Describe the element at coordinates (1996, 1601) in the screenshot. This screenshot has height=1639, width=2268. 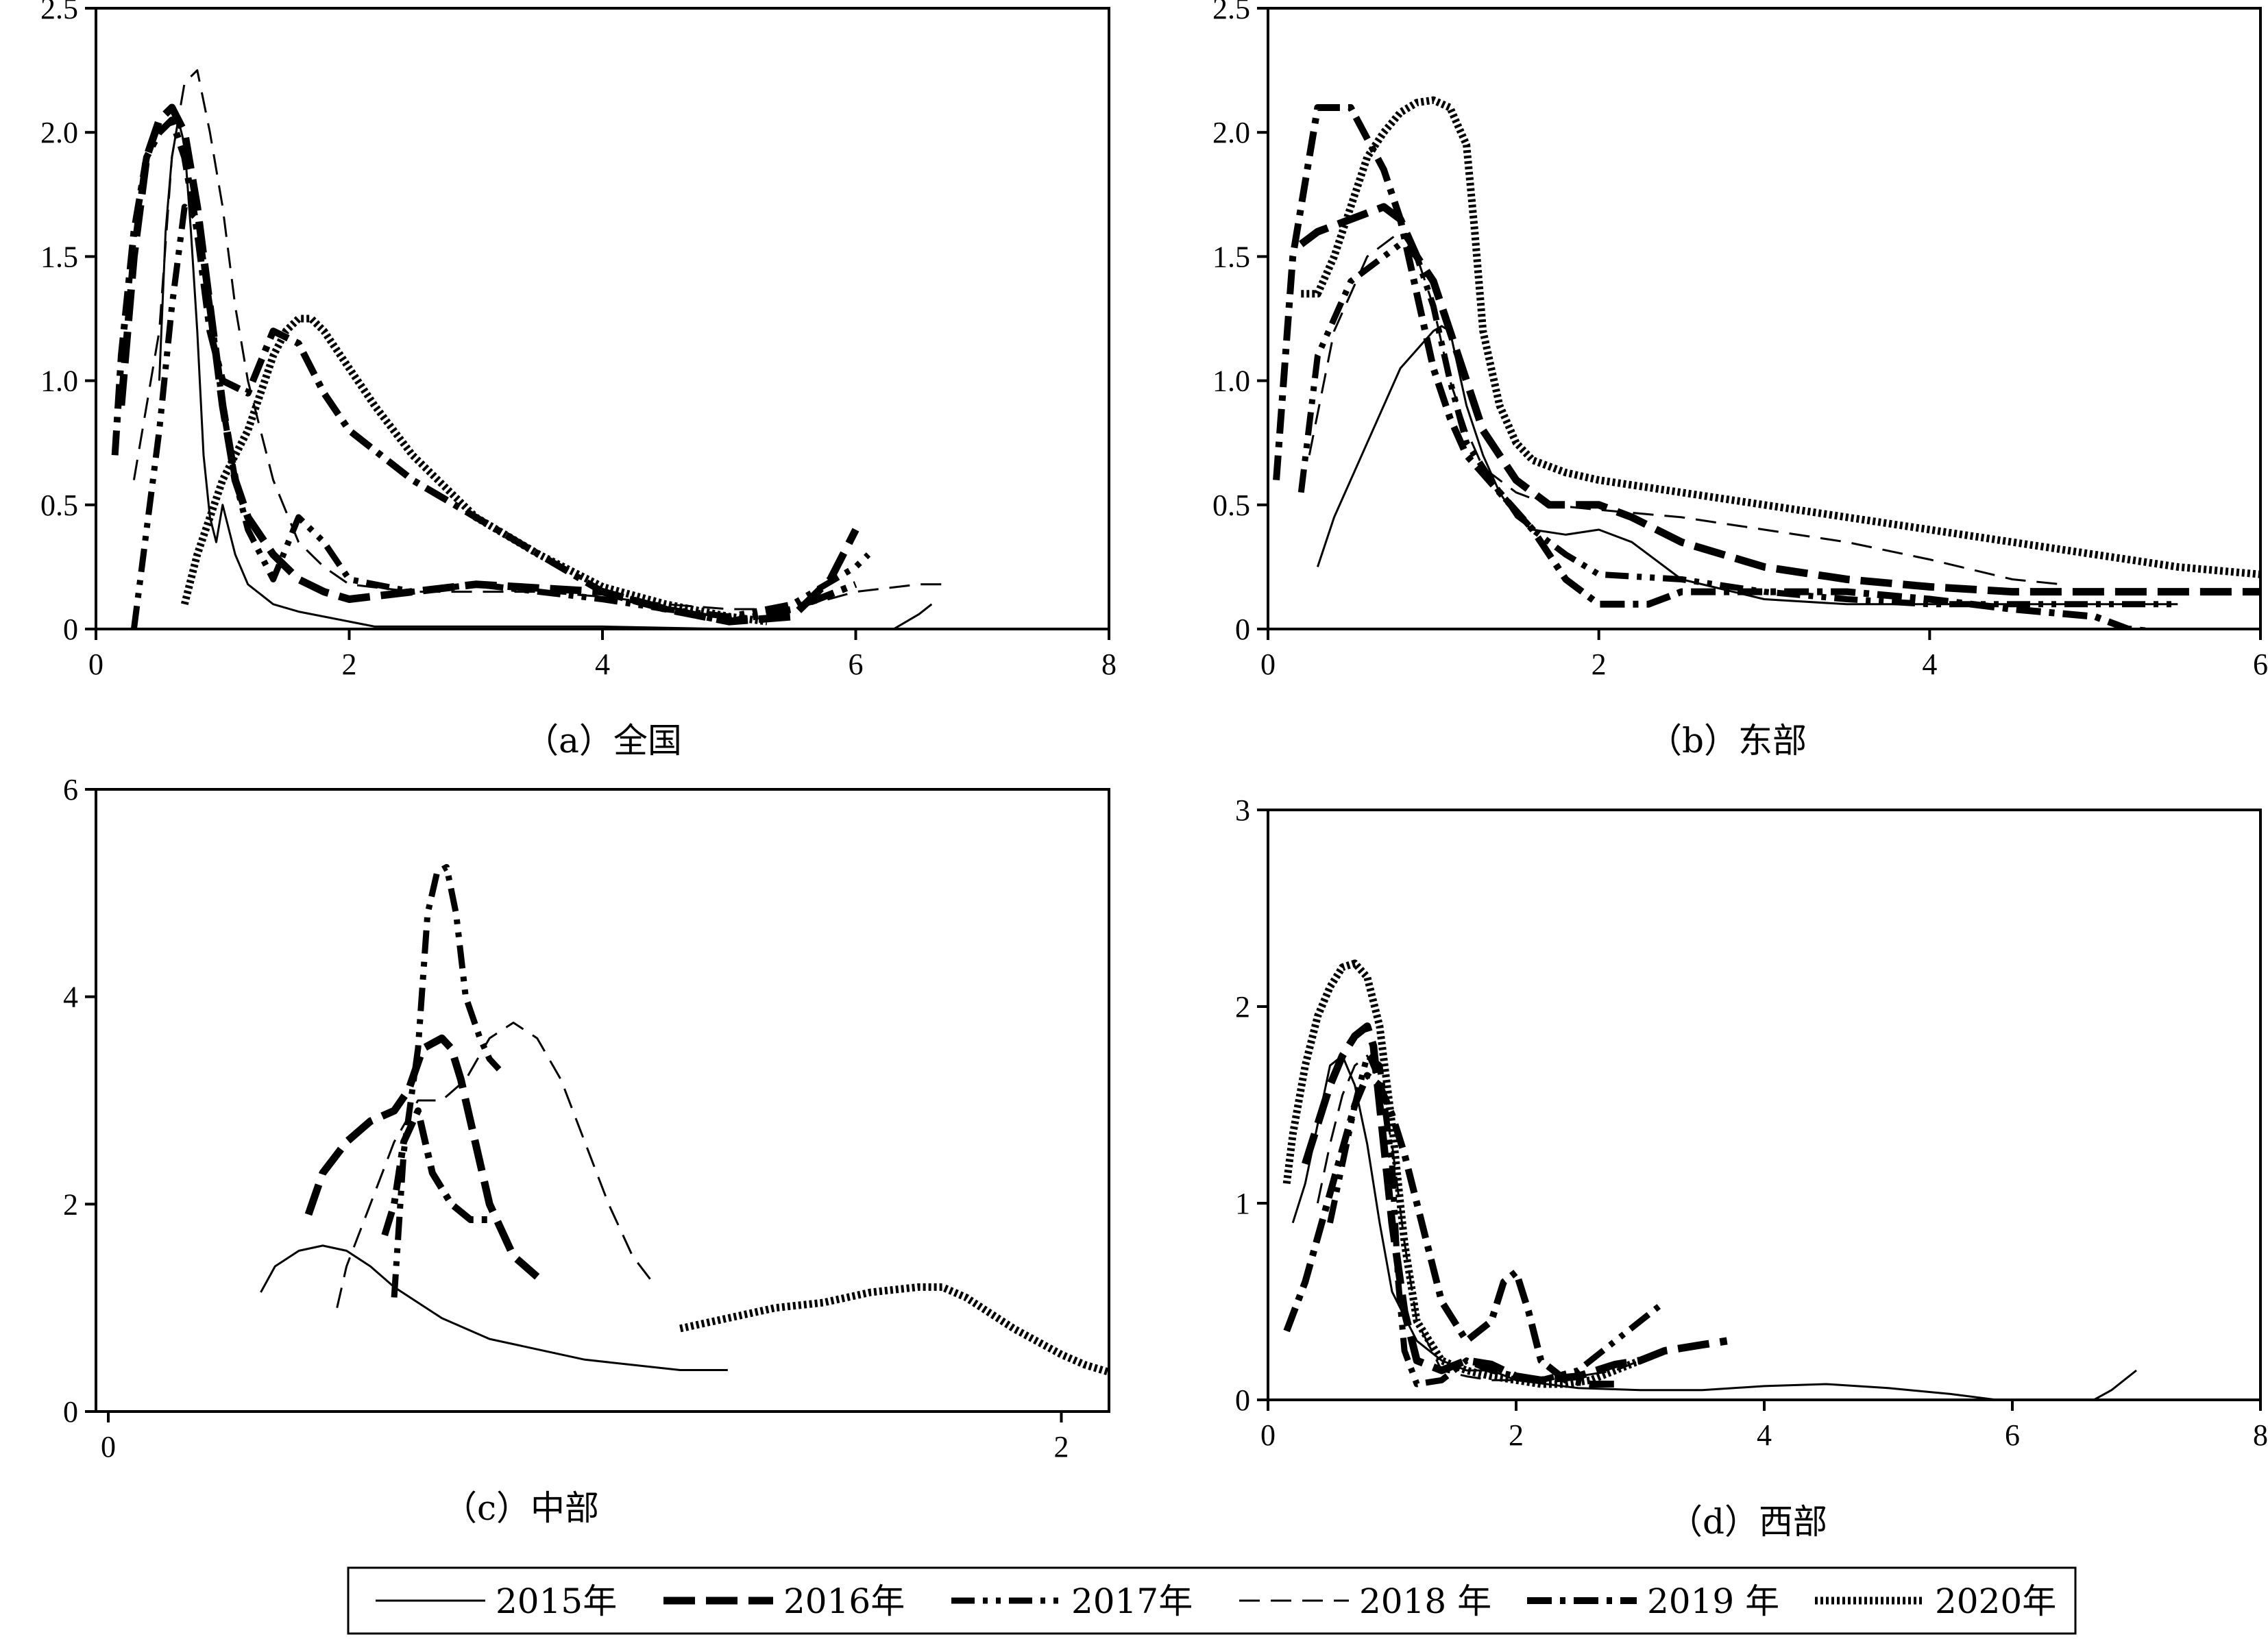
I see `legend-label: 2020年` at that location.